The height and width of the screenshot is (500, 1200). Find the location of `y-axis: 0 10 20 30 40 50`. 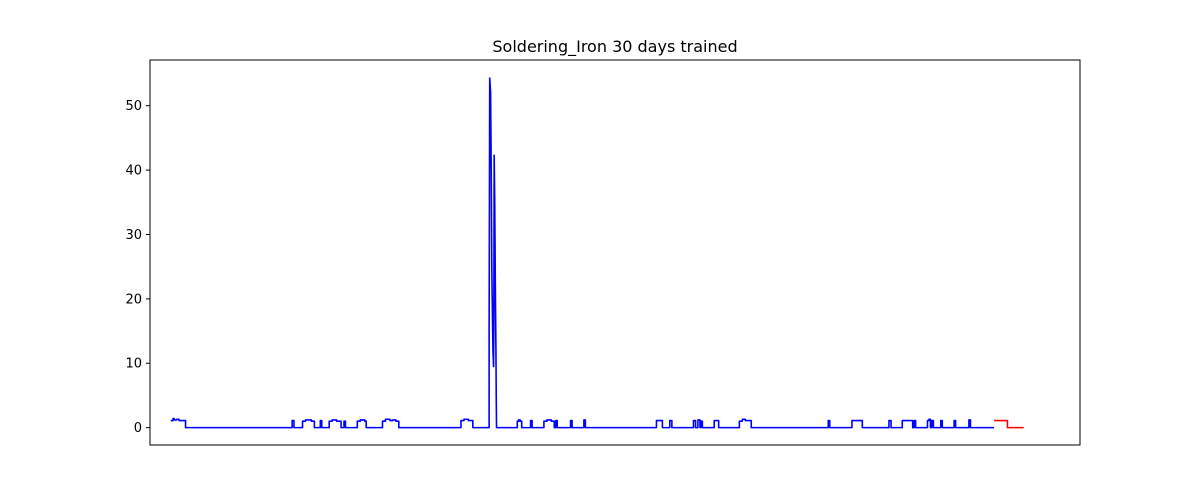

y-axis: 0 10 20 30 40 50 is located at coordinates (137, 267).